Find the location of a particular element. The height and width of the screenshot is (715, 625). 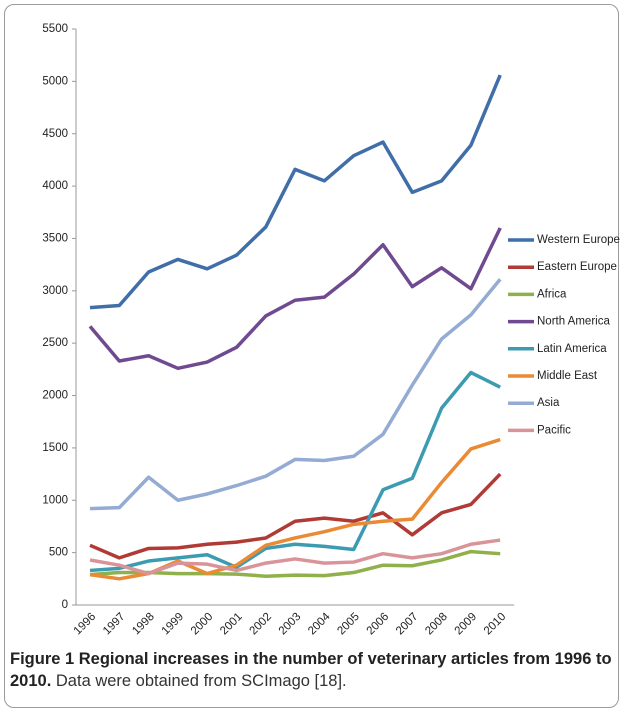

legend-label: Latin America is located at coordinates (572, 349).